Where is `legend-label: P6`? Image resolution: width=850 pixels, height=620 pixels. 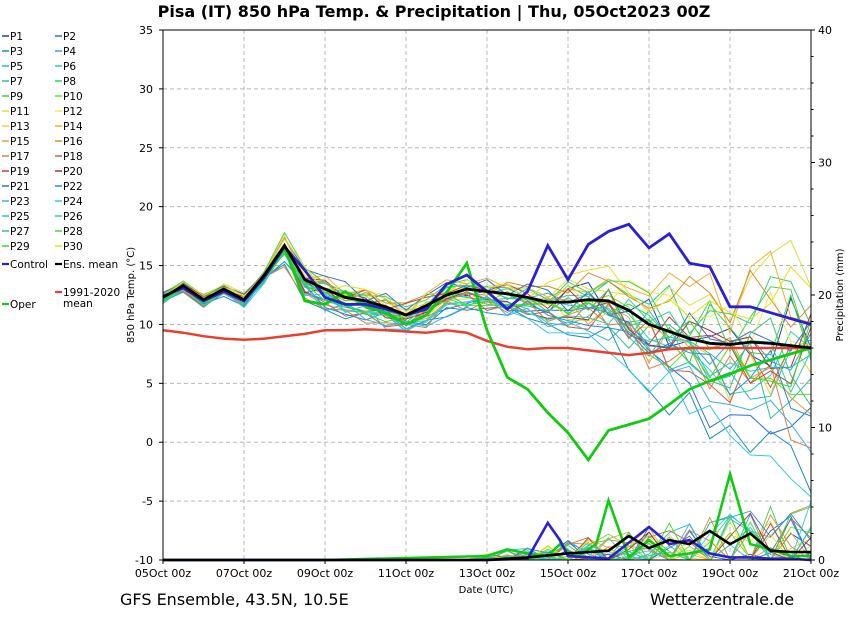 legend-label: P6 is located at coordinates (69, 67).